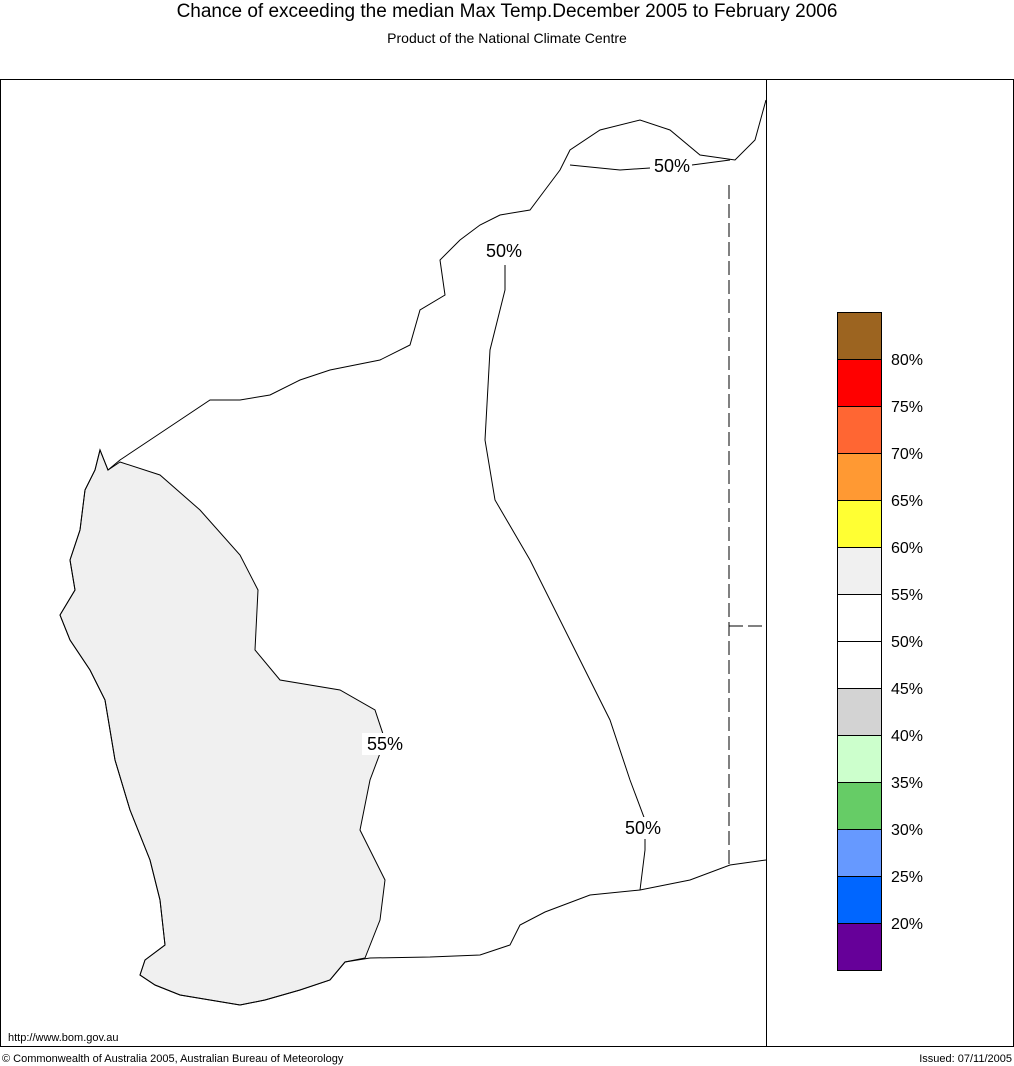  Describe the element at coordinates (907, 360) in the screenshot. I see `legend-label: 80%` at that location.